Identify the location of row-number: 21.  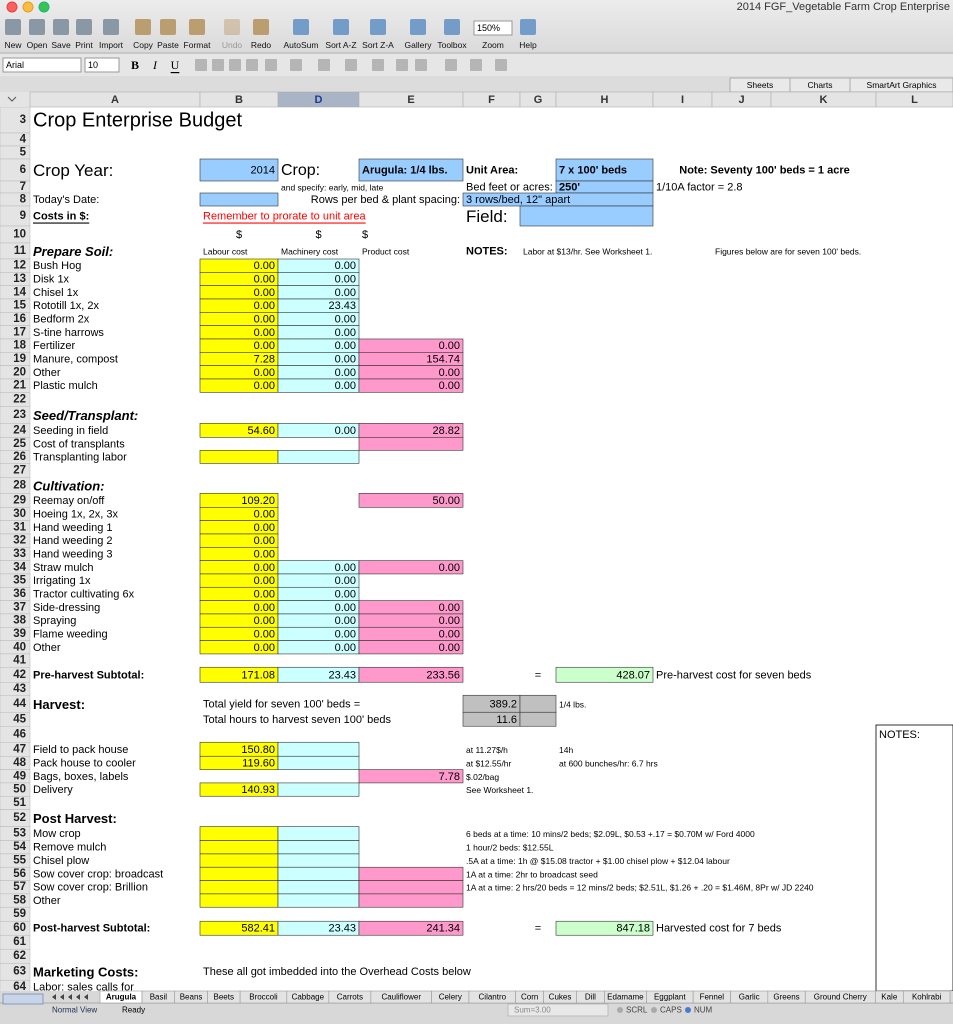
(19, 386).